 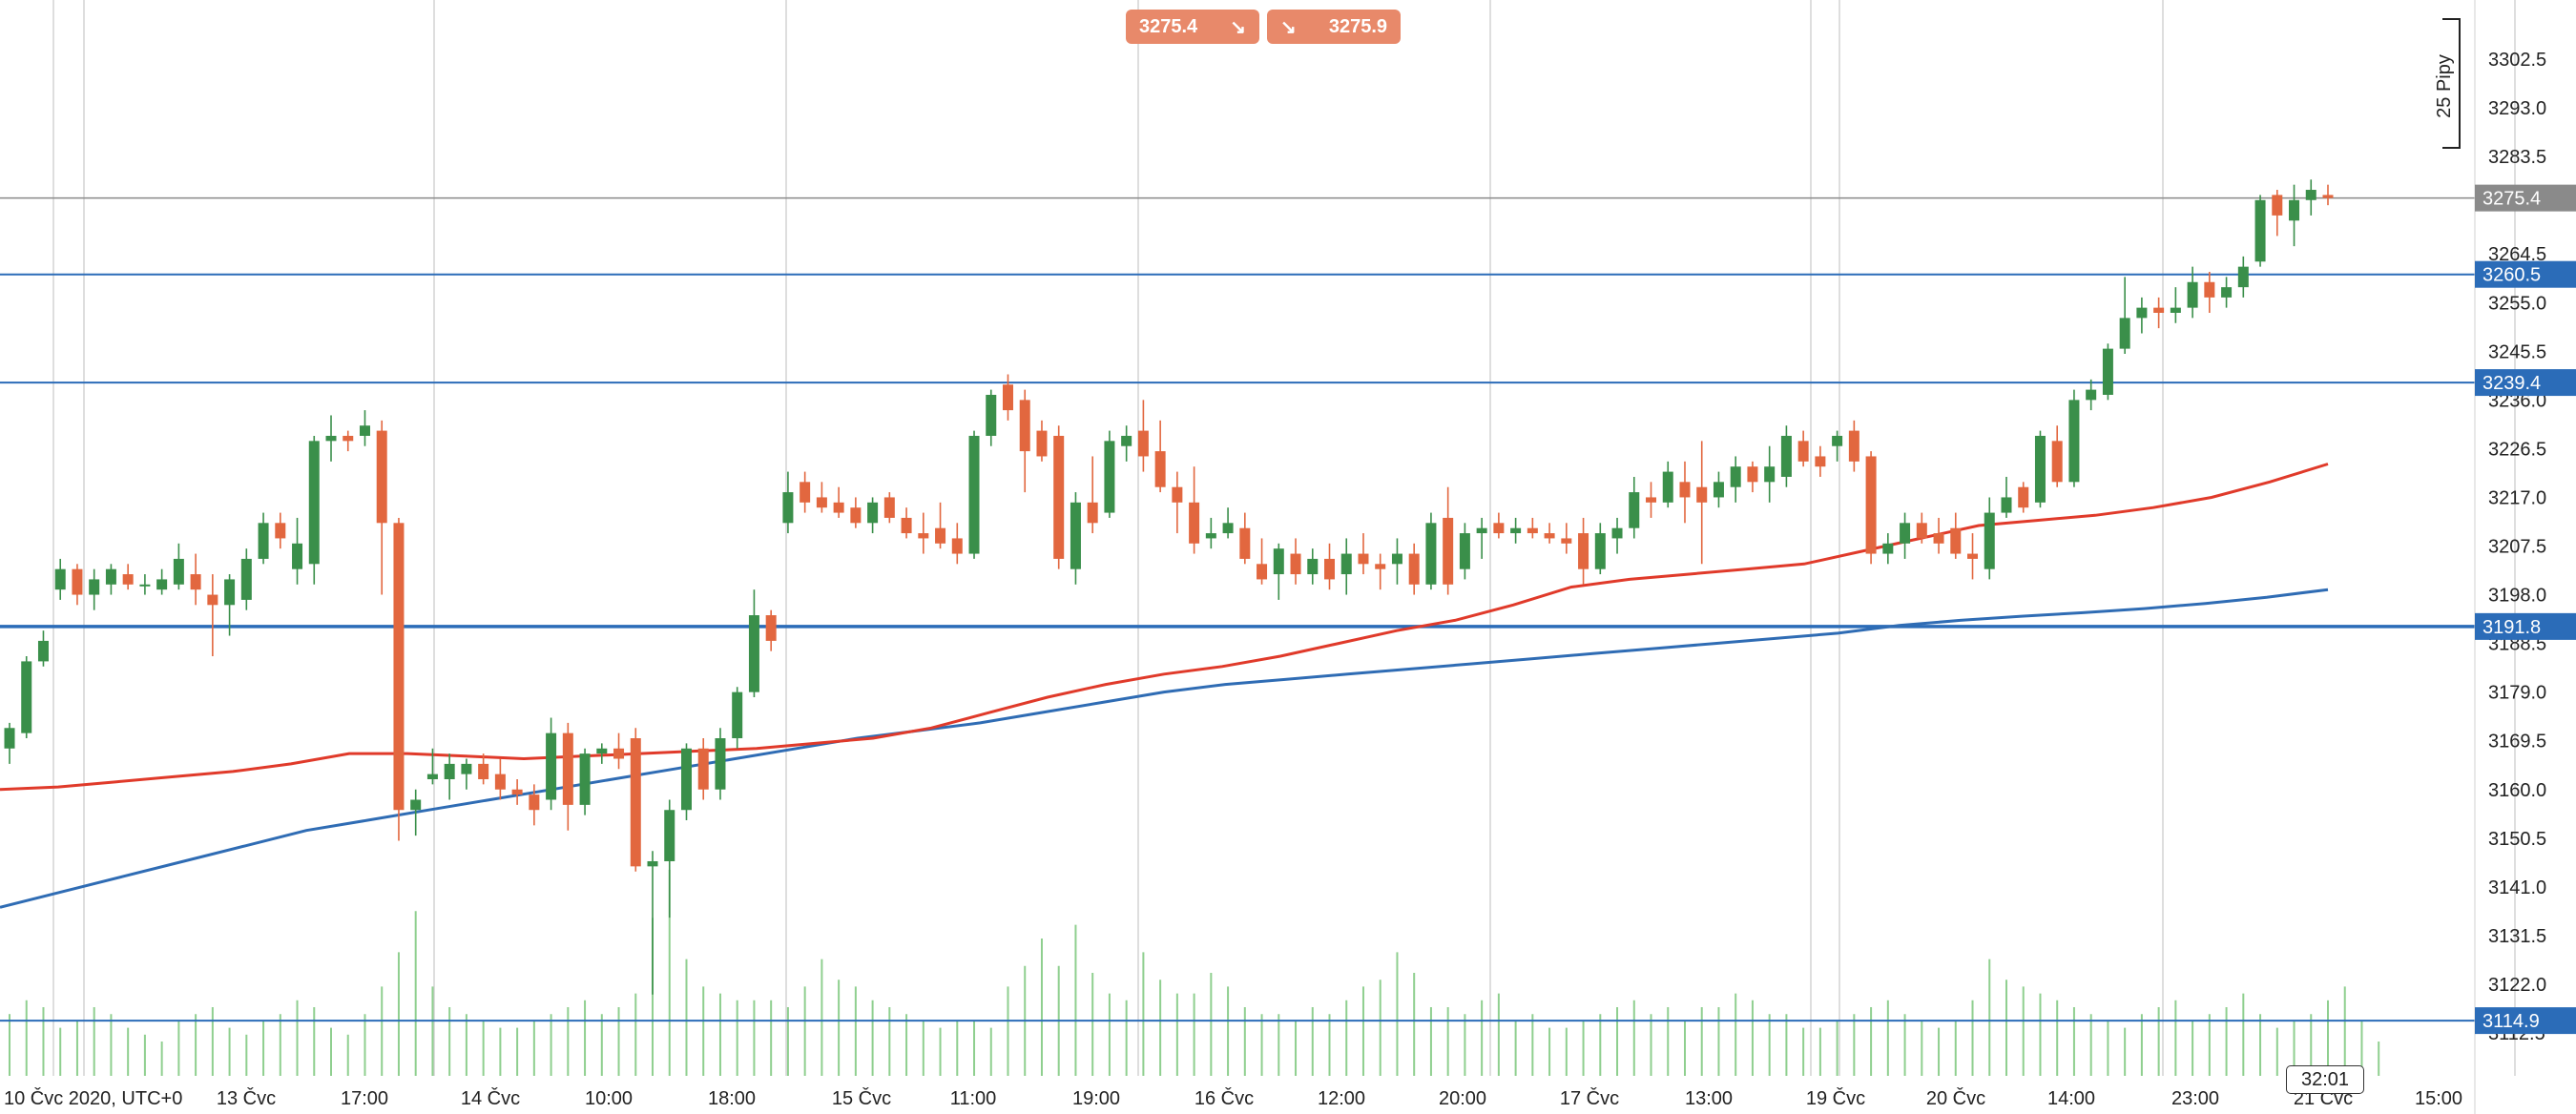 I want to click on ask-arrow-icon: ↘, so click(x=1288, y=27).